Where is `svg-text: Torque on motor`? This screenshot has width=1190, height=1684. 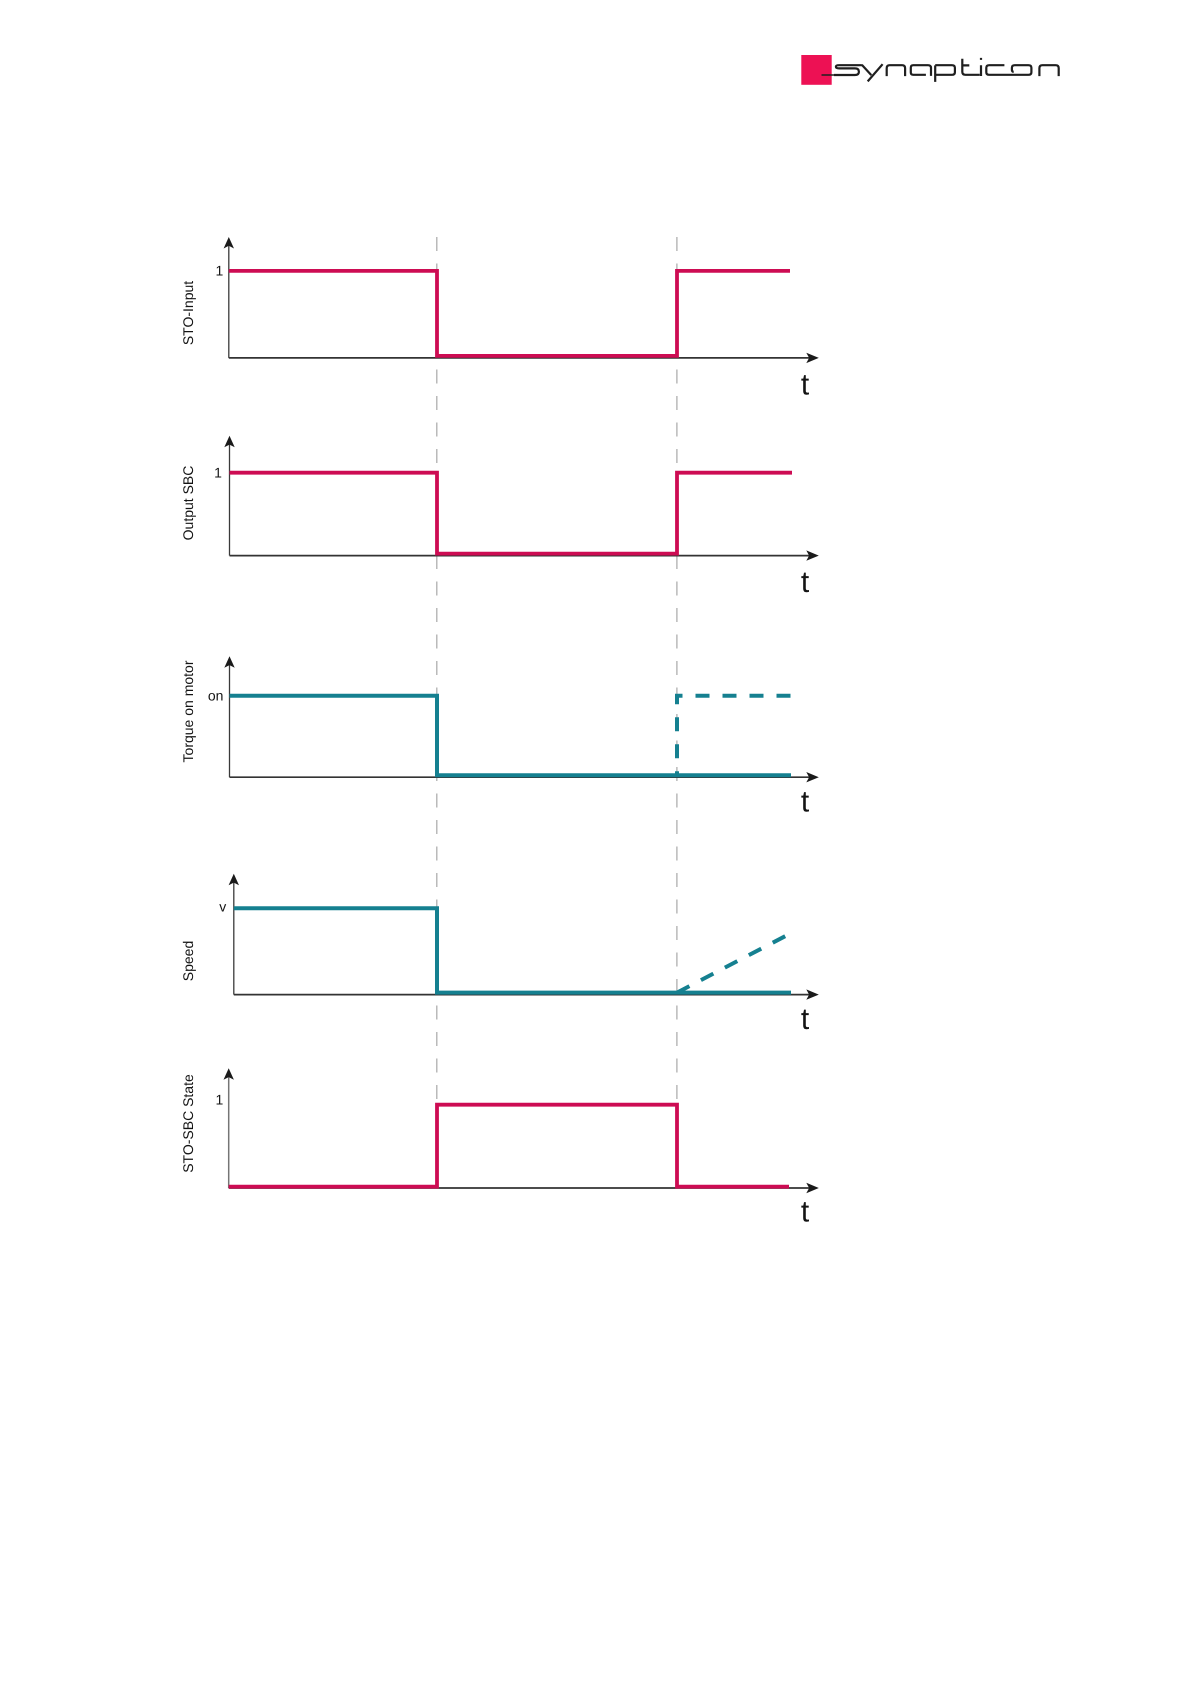 svg-text: Torque on motor is located at coordinates (188, 711).